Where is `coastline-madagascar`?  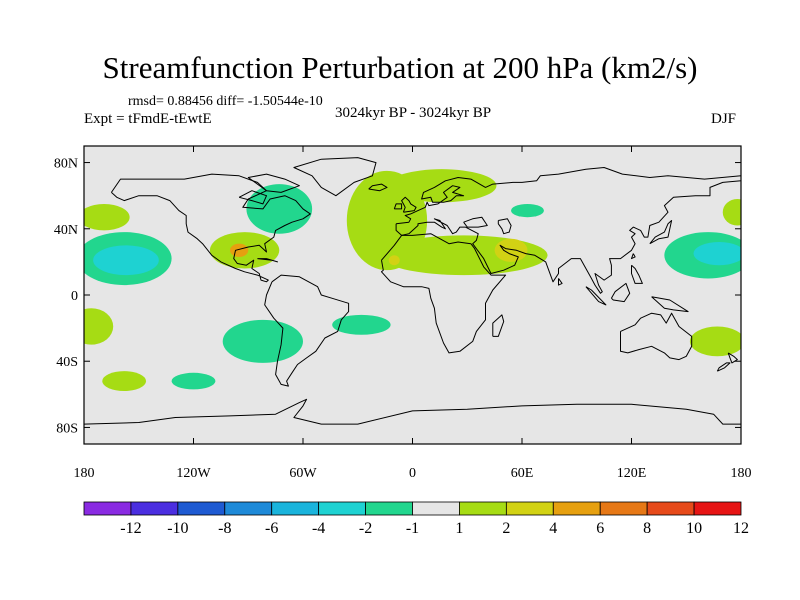
coastline-madagascar is located at coordinates (498, 325).